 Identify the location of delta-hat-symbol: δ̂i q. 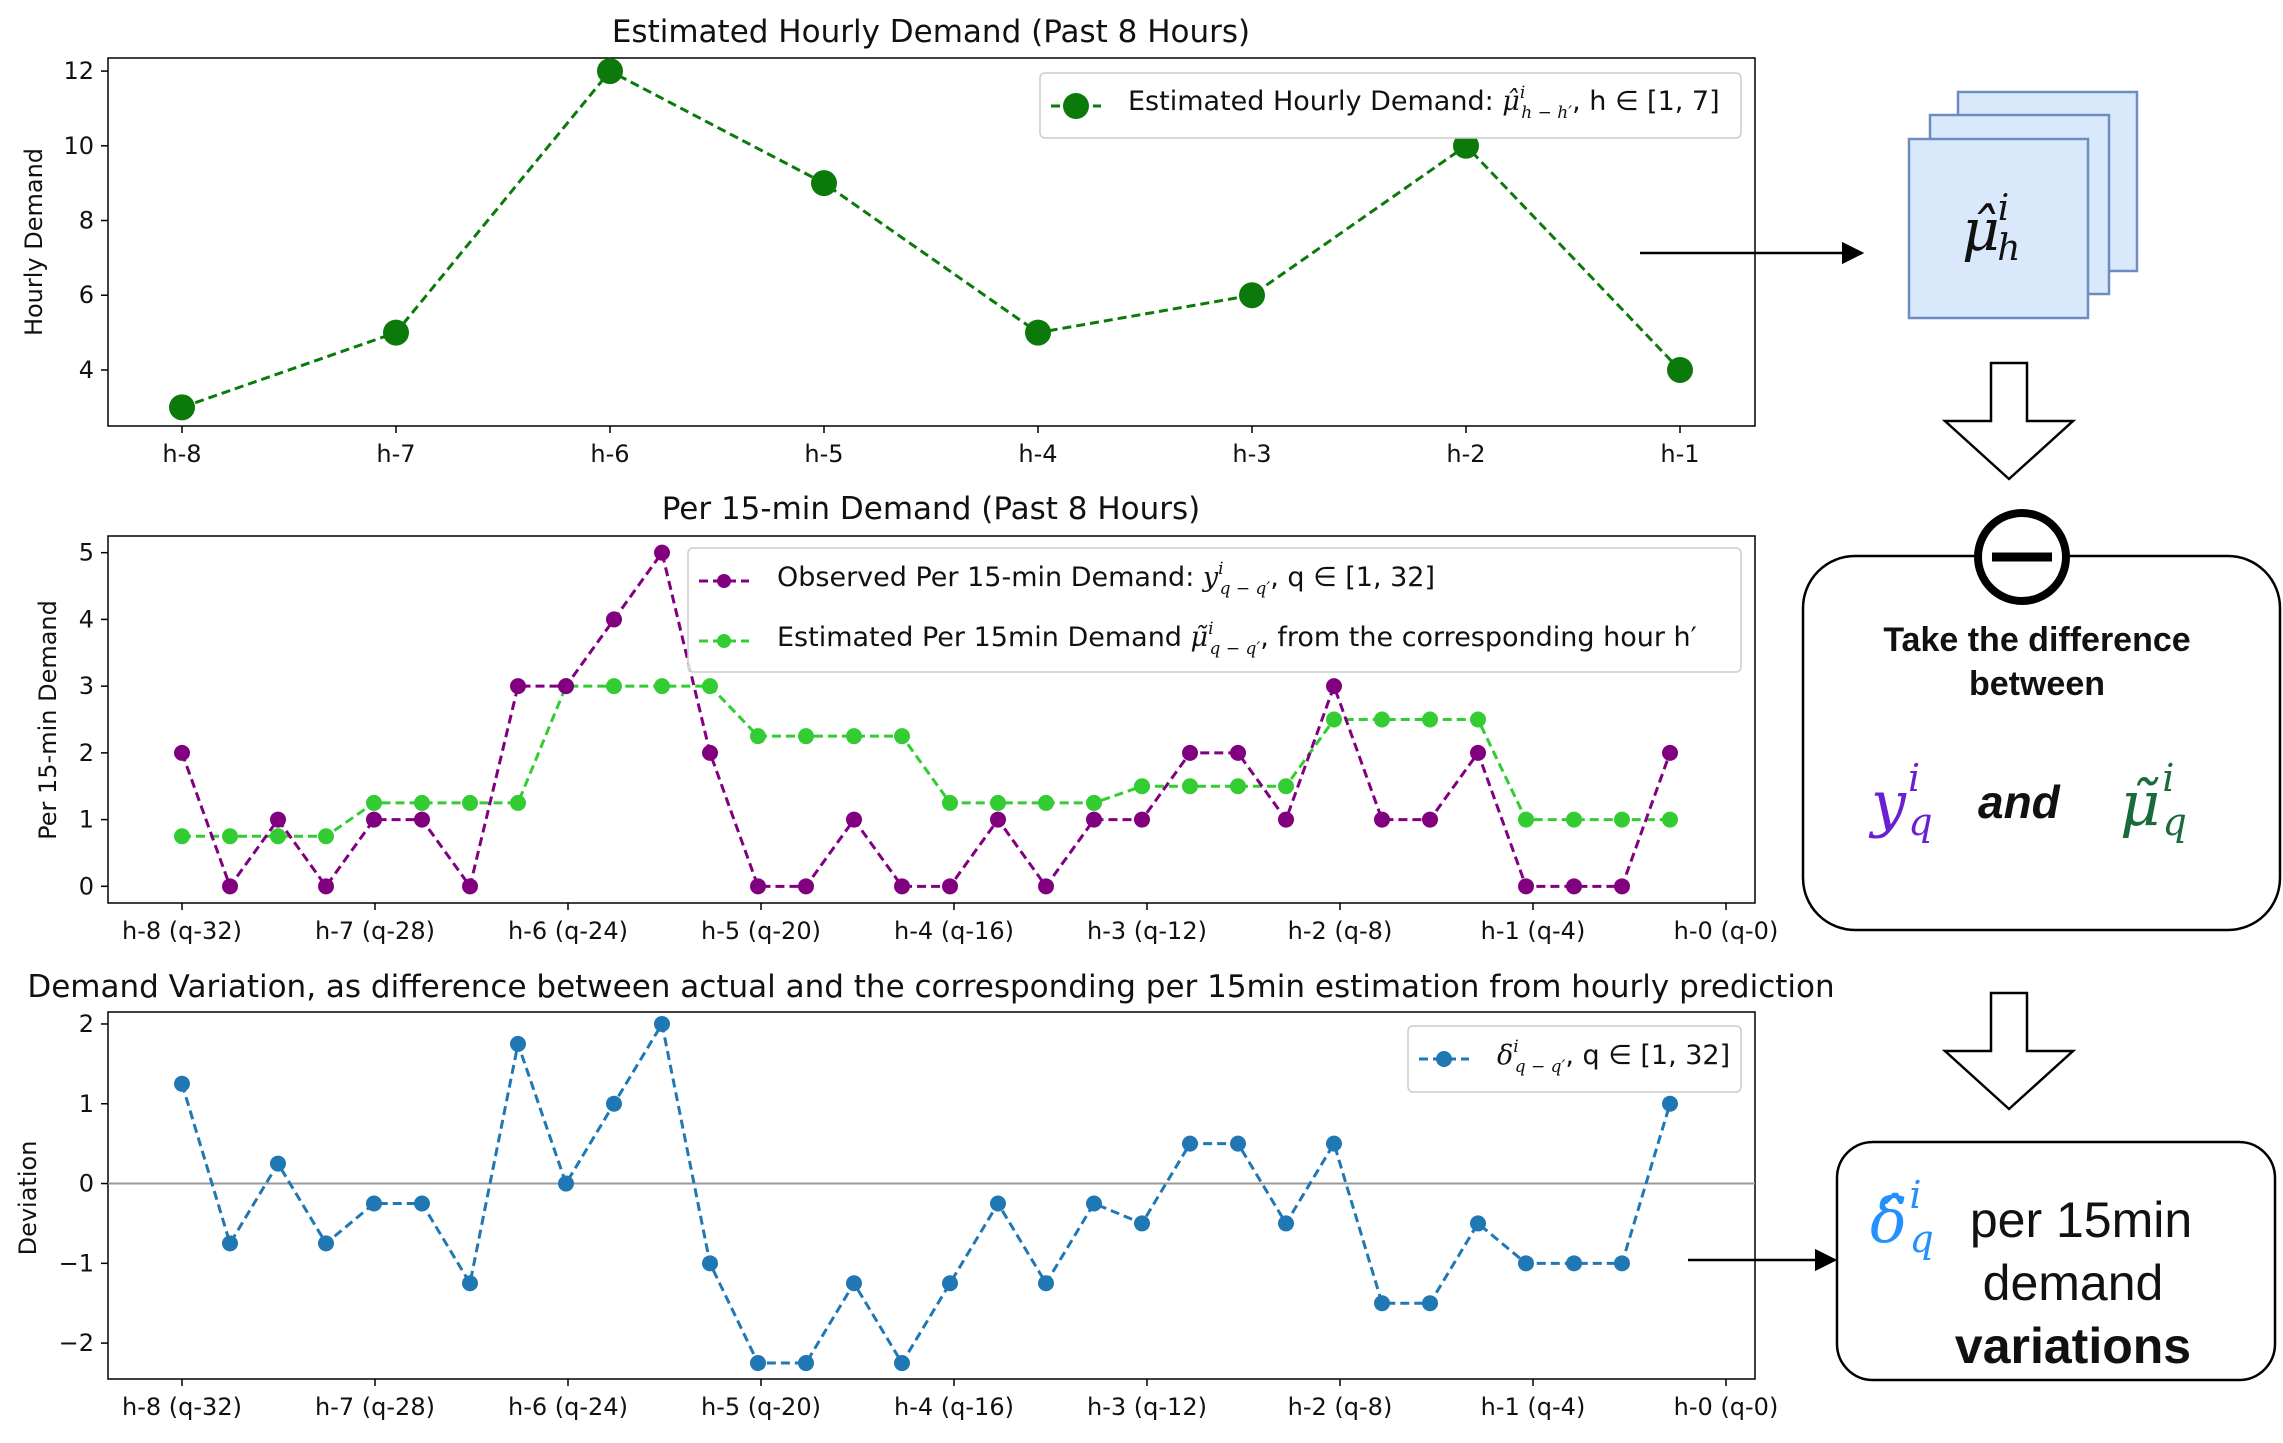
(1902, 1217).